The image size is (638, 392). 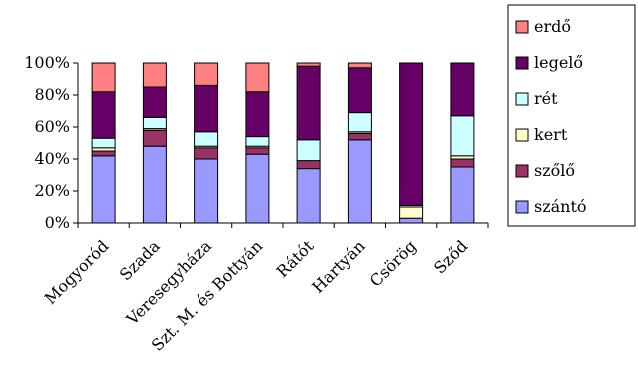 I want to click on legend-swatch-kert, so click(x=522, y=135).